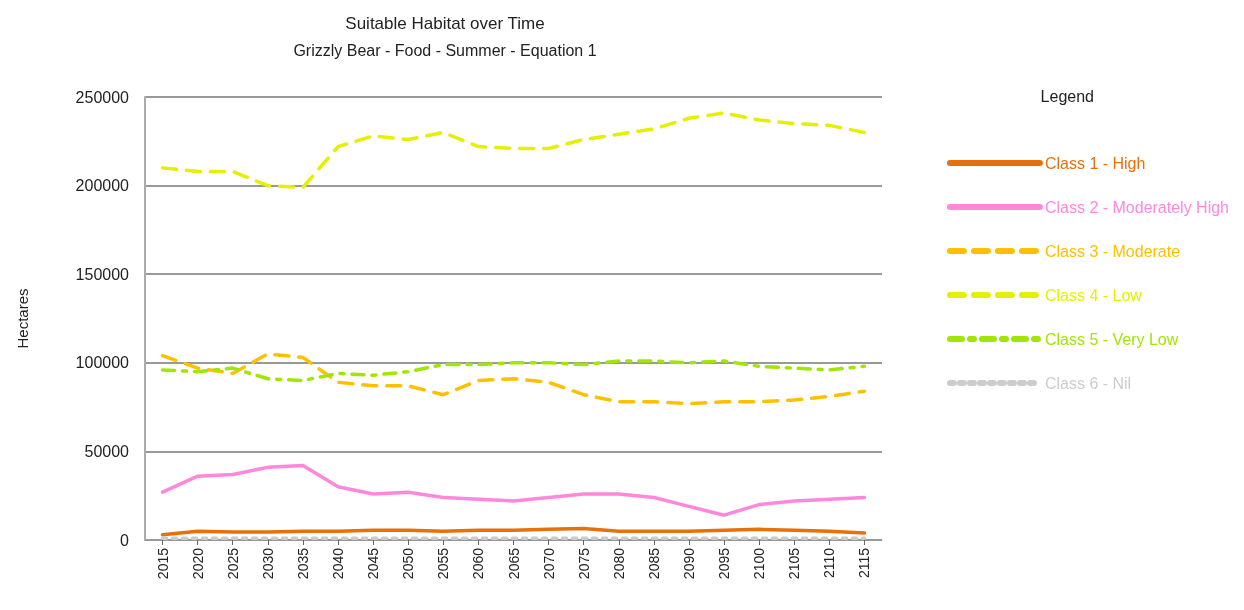  I want to click on x-tick-label: 2045, so click(373, 563).